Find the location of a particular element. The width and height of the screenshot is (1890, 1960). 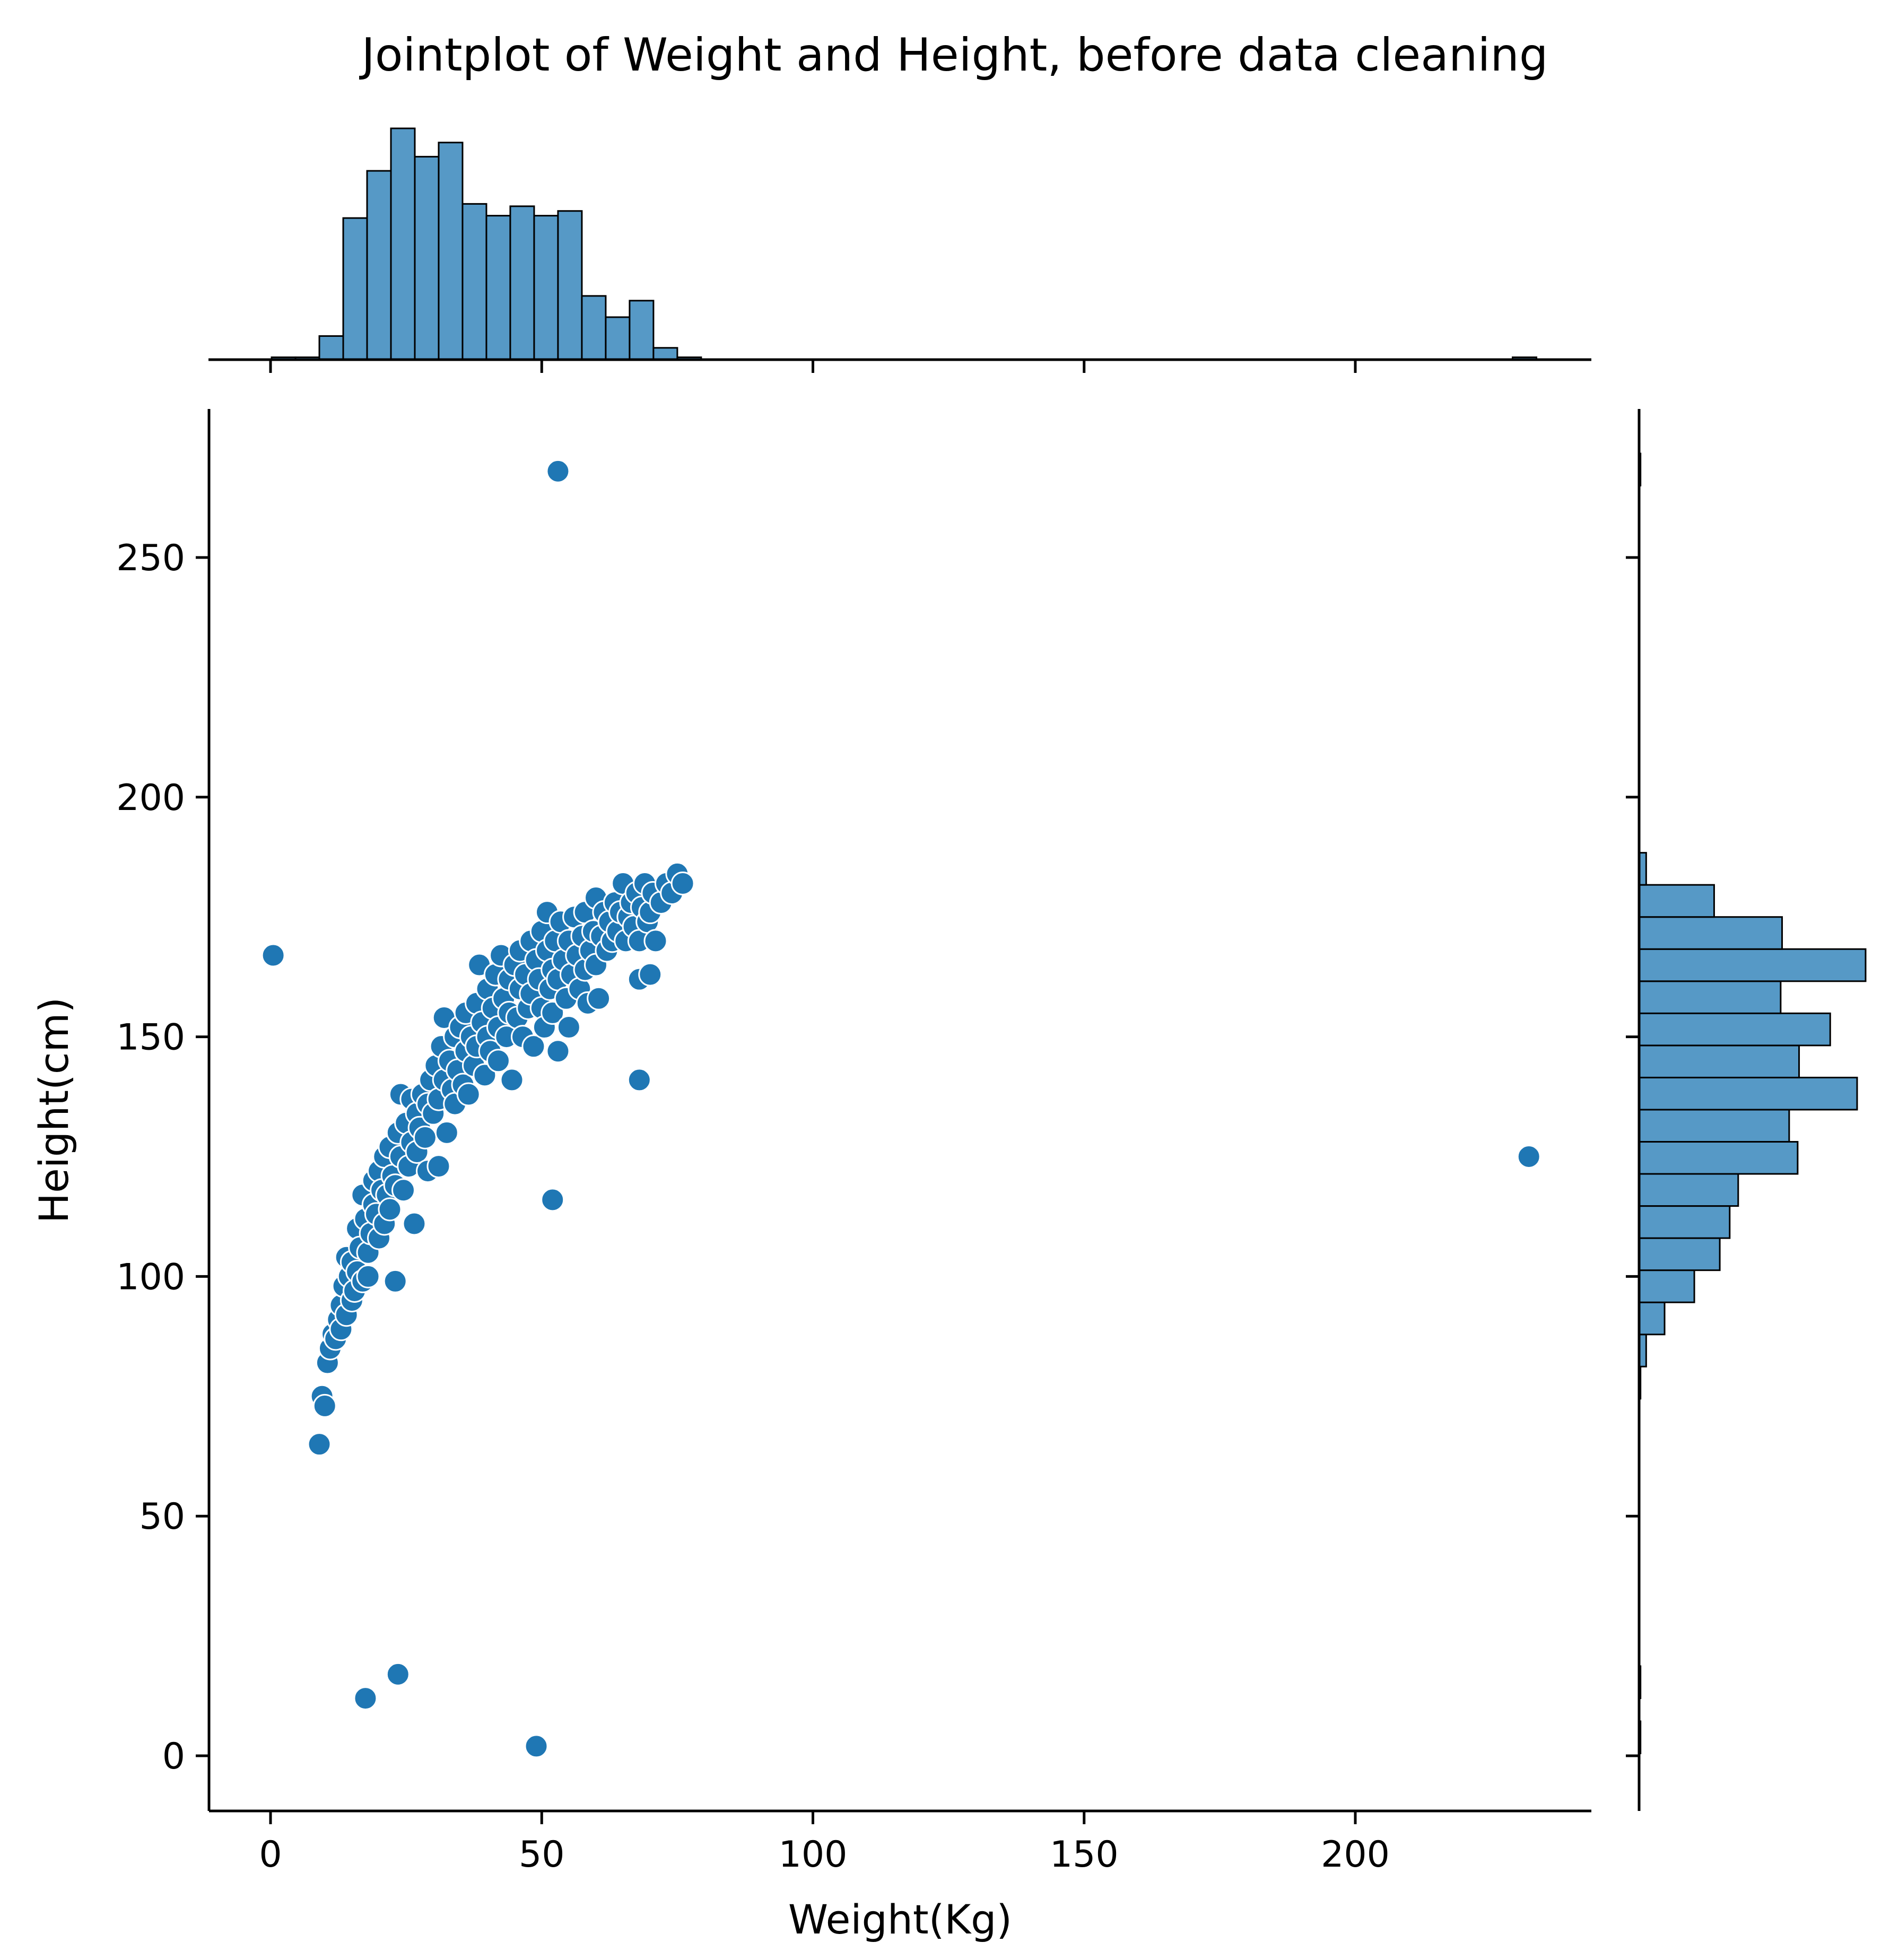

y-tick-label: 100 is located at coordinates (150, 1277).